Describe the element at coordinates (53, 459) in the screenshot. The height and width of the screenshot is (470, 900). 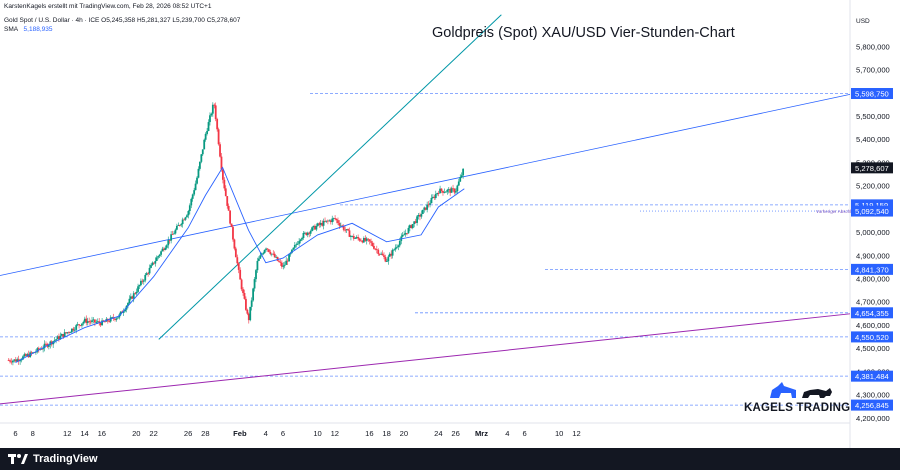
I see `tradingview-logo: TradingView` at that location.